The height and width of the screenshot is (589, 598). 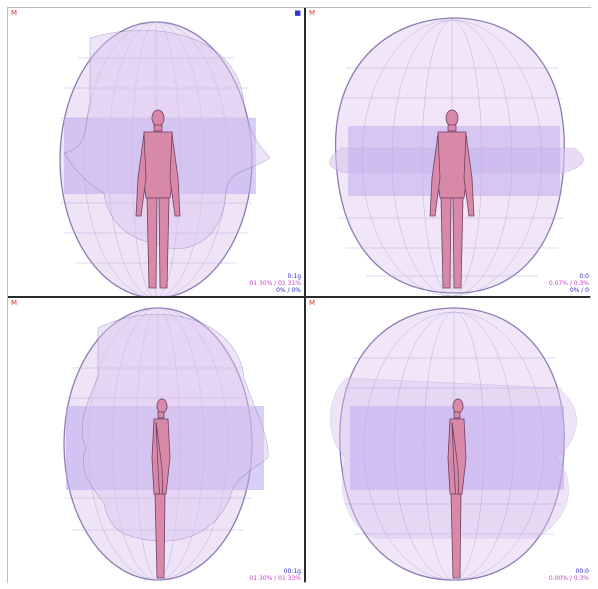 I want to click on stats-readout: 00:0 0.00% / 0.3%, so click(x=569, y=575).